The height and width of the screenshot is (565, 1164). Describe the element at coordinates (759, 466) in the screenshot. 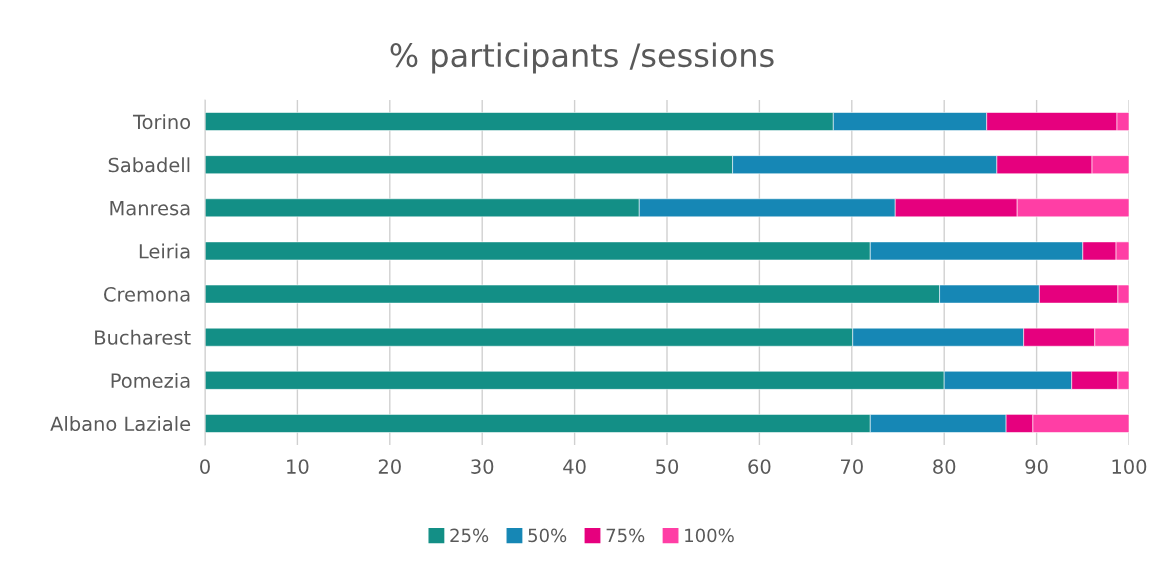

I see `x-tick-label: 60` at that location.